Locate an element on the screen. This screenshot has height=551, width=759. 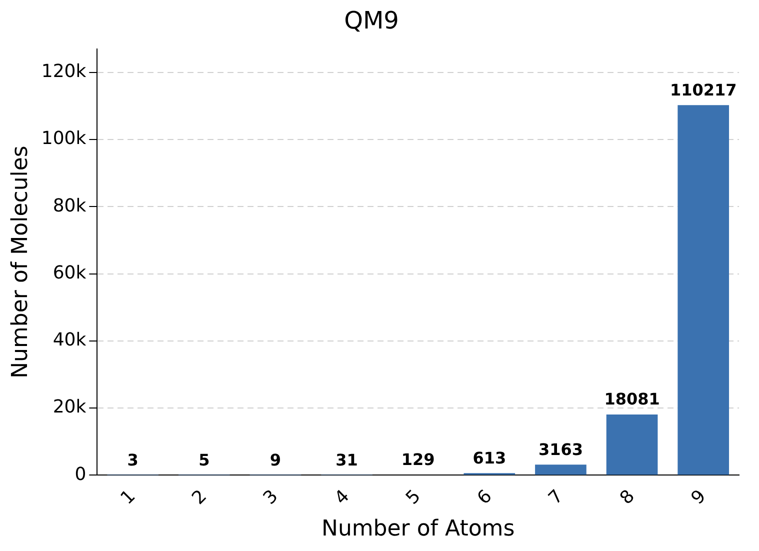
data-label: 5 is located at coordinates (204, 460).